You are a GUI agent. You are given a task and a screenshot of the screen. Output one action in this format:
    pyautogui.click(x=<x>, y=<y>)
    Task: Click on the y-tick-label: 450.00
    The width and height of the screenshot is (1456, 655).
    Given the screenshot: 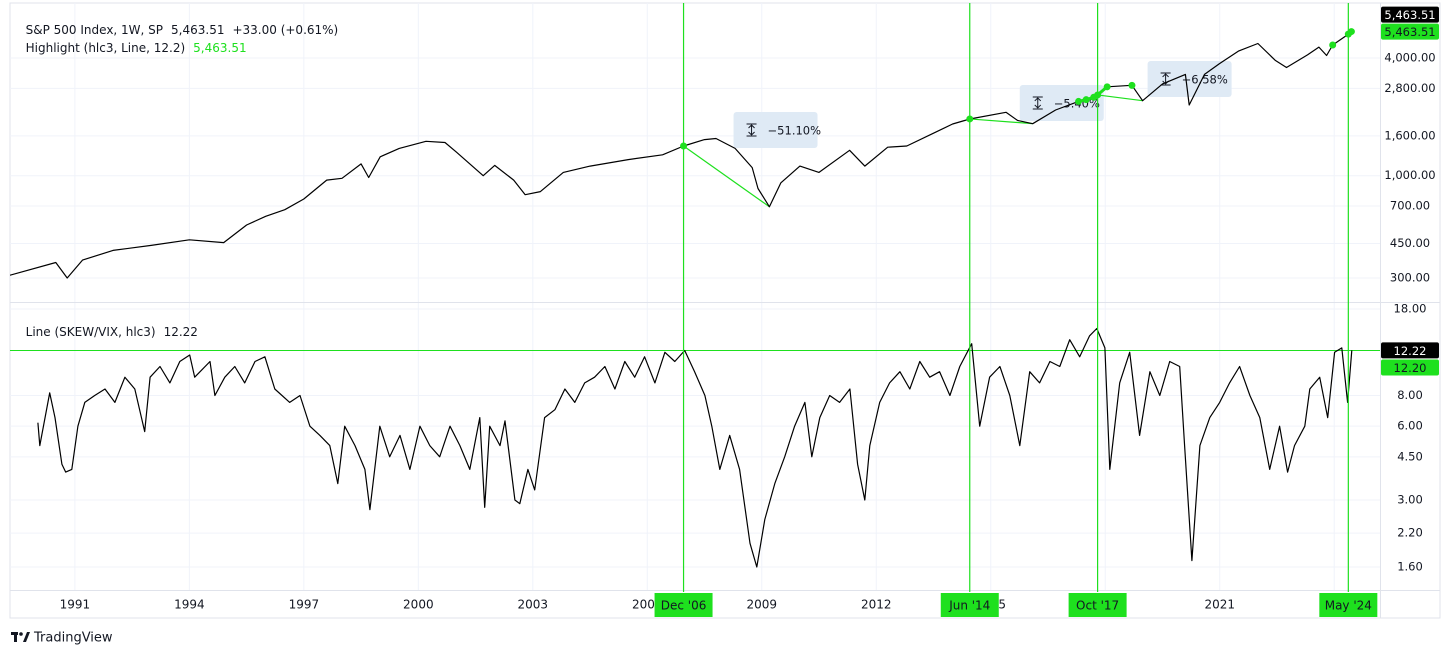 What is the action you would take?
    pyautogui.click(x=1410, y=243)
    